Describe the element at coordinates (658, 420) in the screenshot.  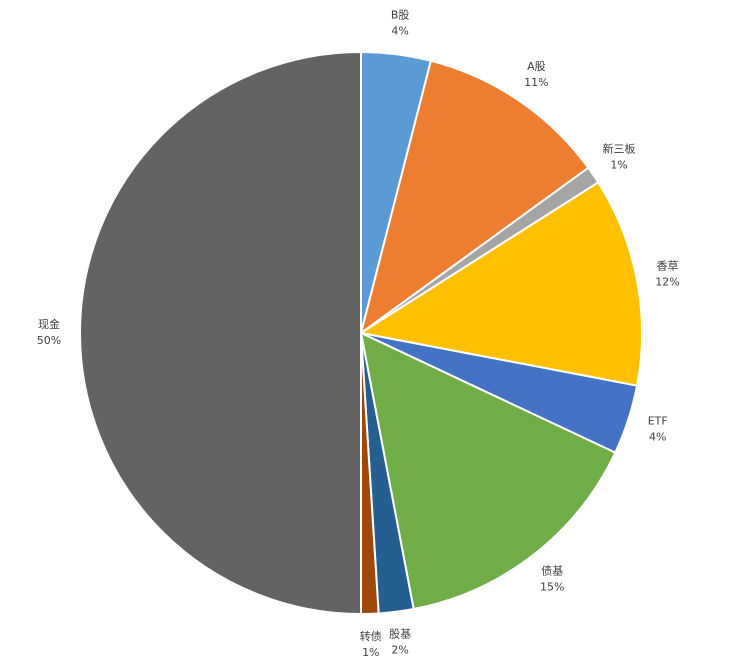
I see `slice-label: ETF` at that location.